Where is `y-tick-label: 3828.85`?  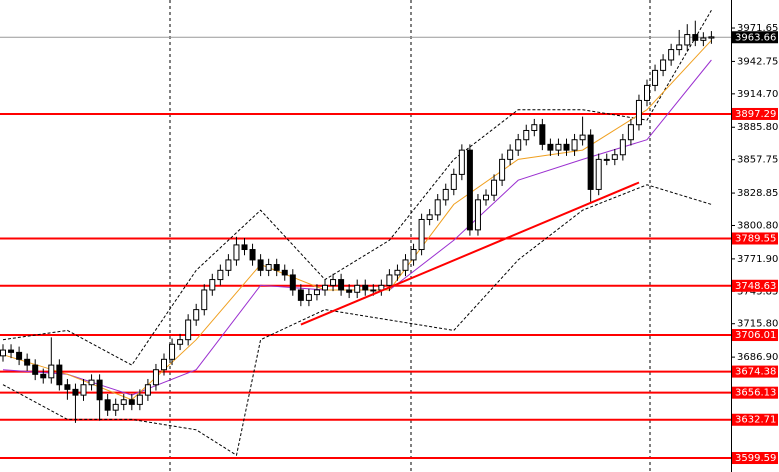
y-tick-label: 3828.85 is located at coordinates (757, 193).